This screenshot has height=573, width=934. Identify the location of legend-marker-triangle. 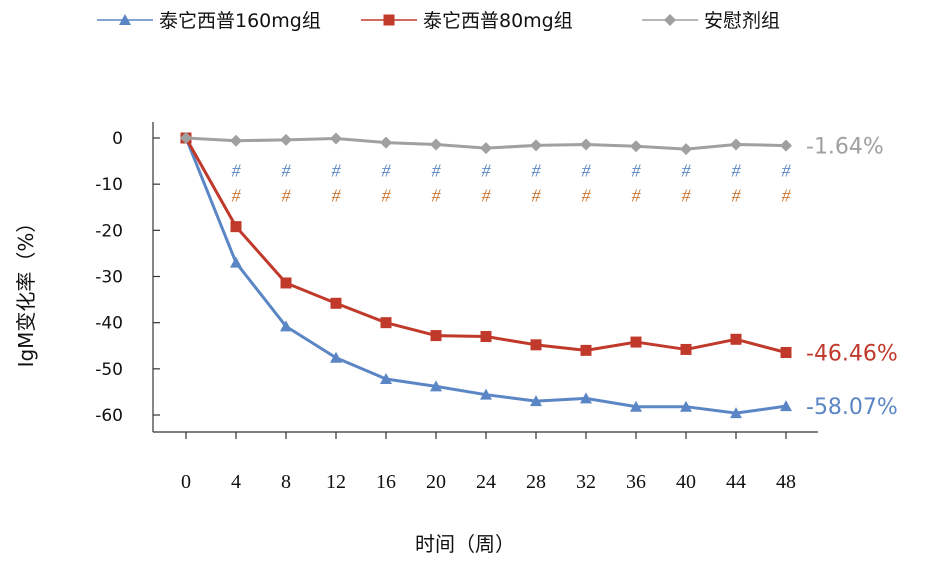
(125, 19).